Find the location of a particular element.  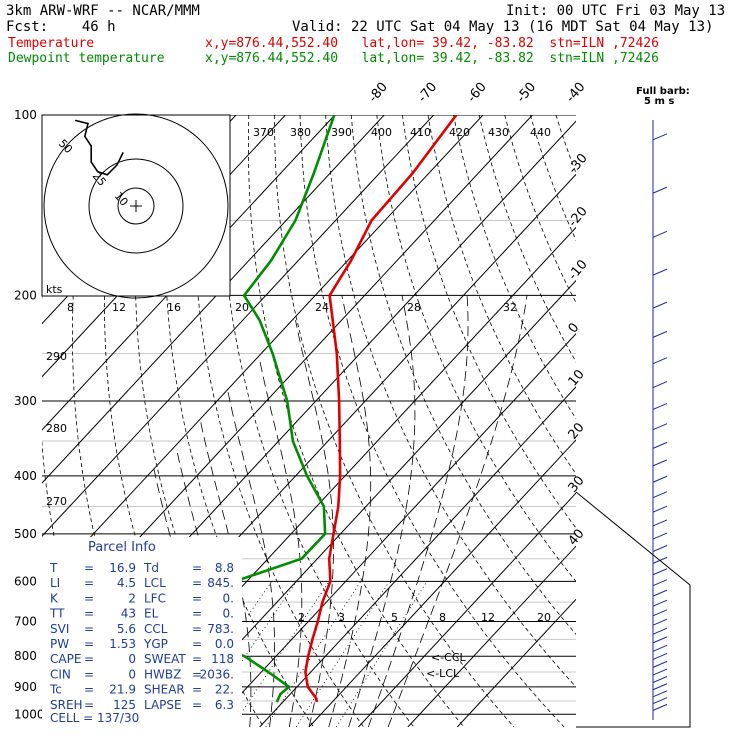

hodograph-trace is located at coordinates (99, 147).